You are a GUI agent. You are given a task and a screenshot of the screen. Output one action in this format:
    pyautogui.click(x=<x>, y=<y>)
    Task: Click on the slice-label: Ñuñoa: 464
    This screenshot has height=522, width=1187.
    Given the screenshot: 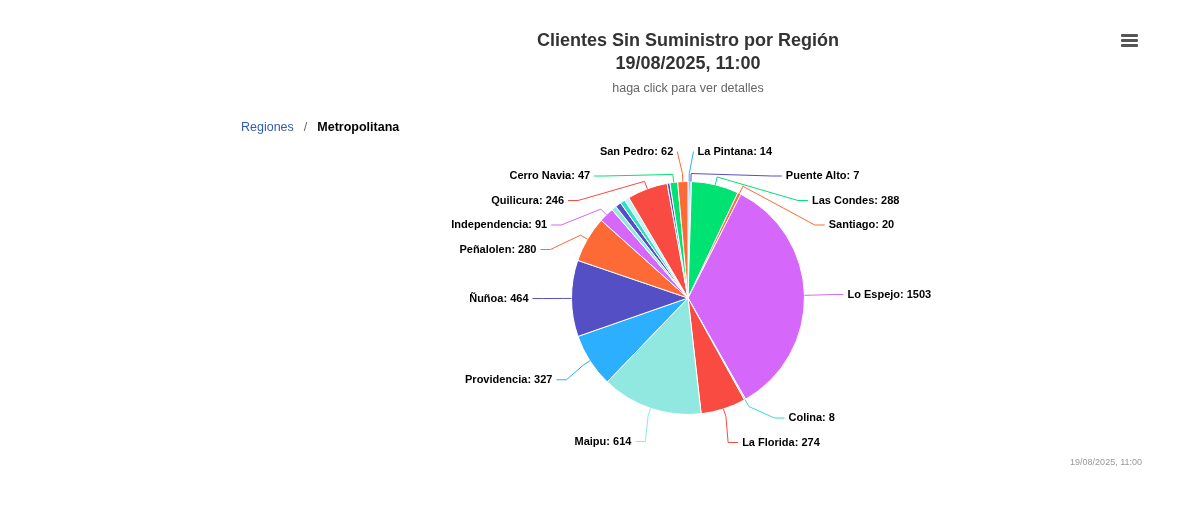 What is the action you would take?
    pyautogui.click(x=499, y=297)
    